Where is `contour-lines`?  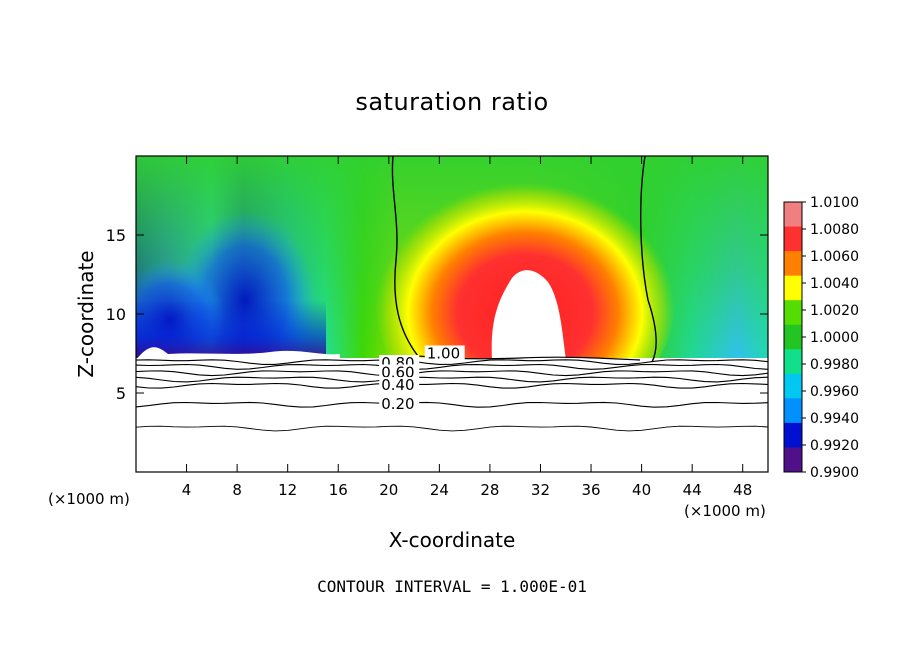 contour-lines is located at coordinates (452, 395).